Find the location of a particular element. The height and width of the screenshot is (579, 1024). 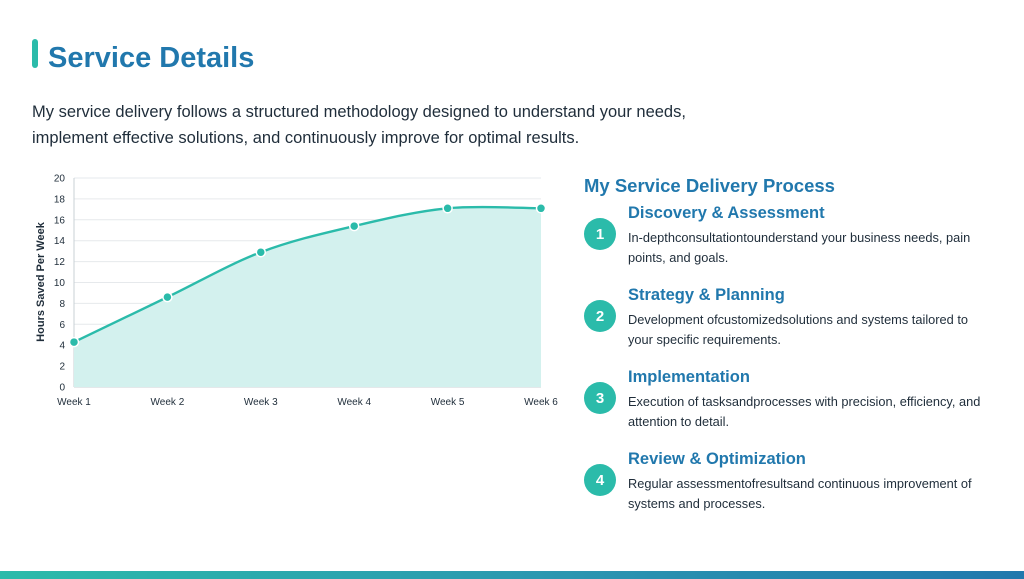

chart-points is located at coordinates (307, 275).